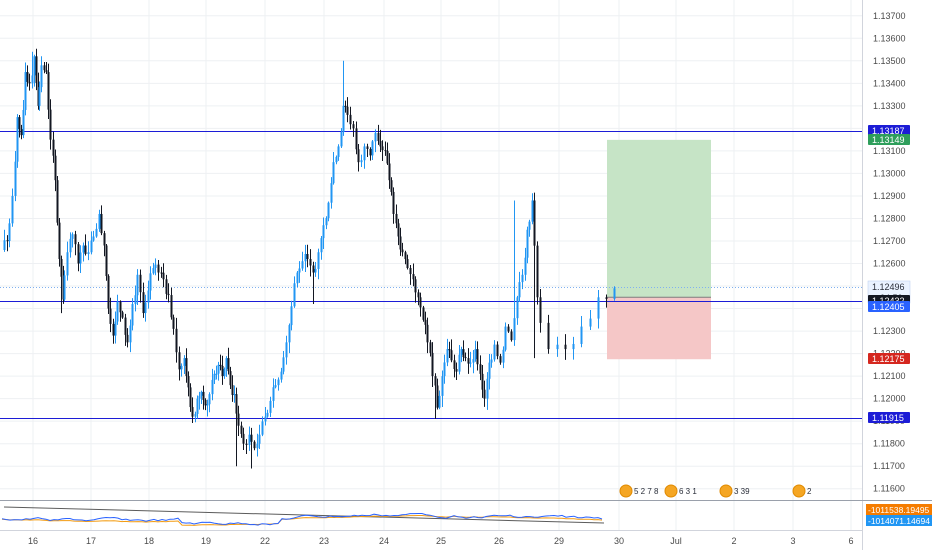  I want to click on indicator-pane: -1011538.19495-1014071.14694, so click(466, 515).